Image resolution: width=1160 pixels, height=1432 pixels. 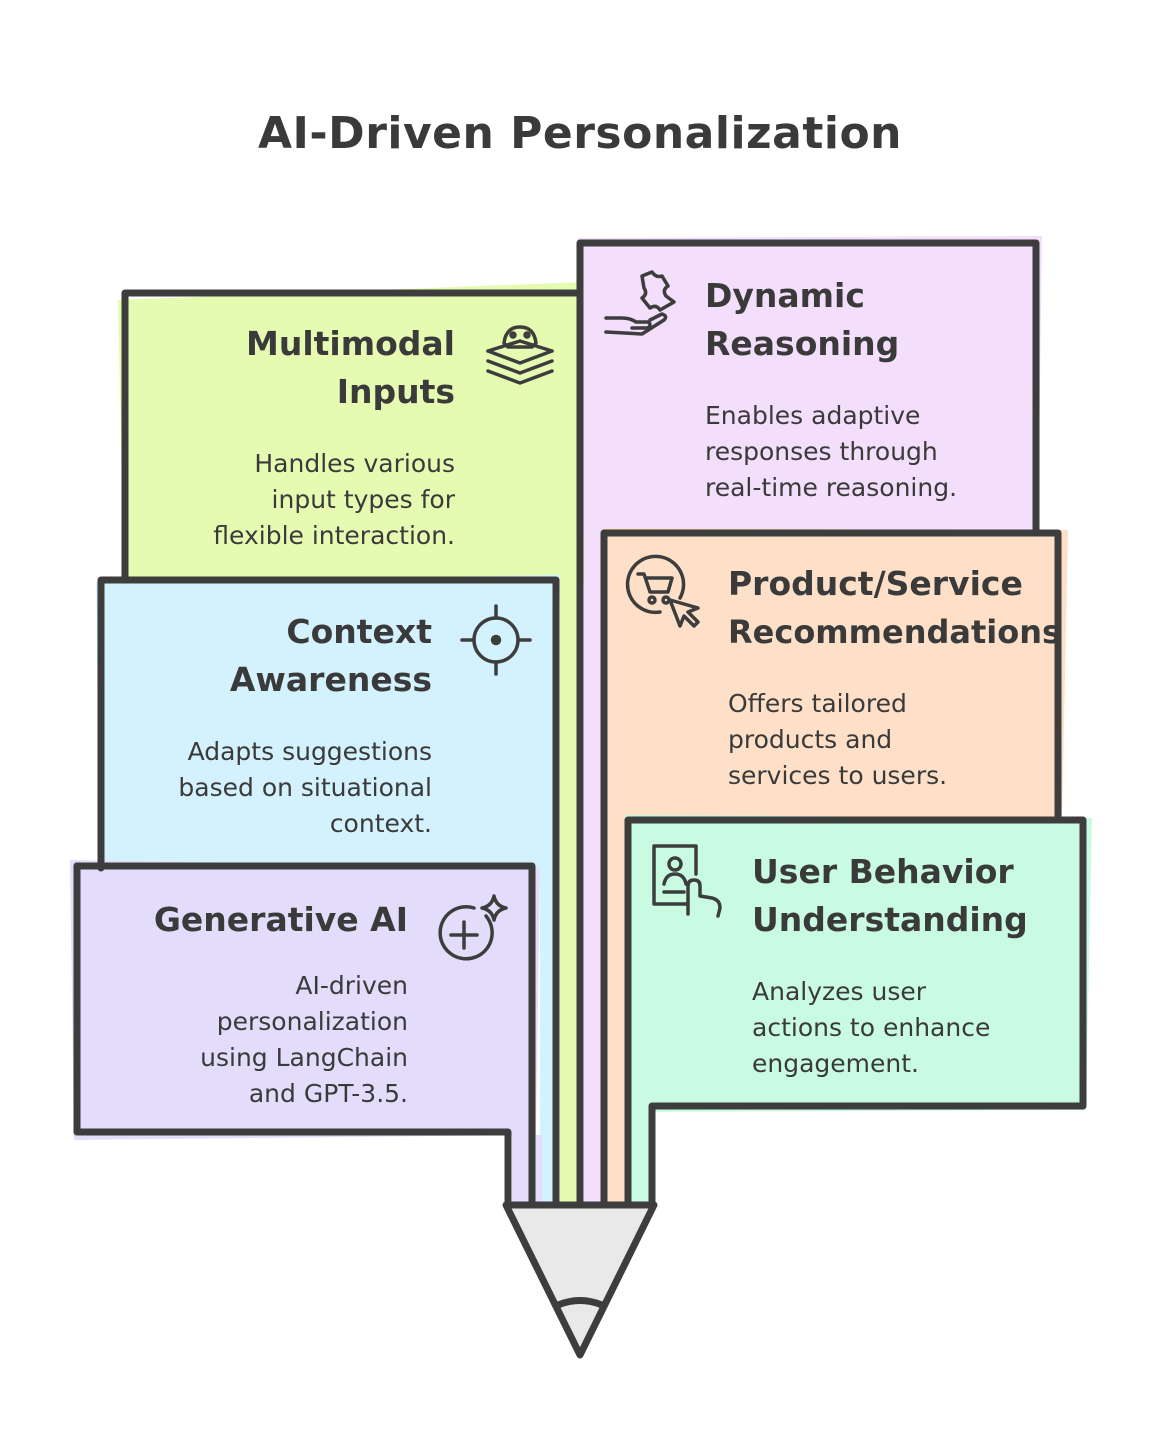 What do you see at coordinates (662, 591) in the screenshot?
I see `cart-cursor-icon` at bounding box center [662, 591].